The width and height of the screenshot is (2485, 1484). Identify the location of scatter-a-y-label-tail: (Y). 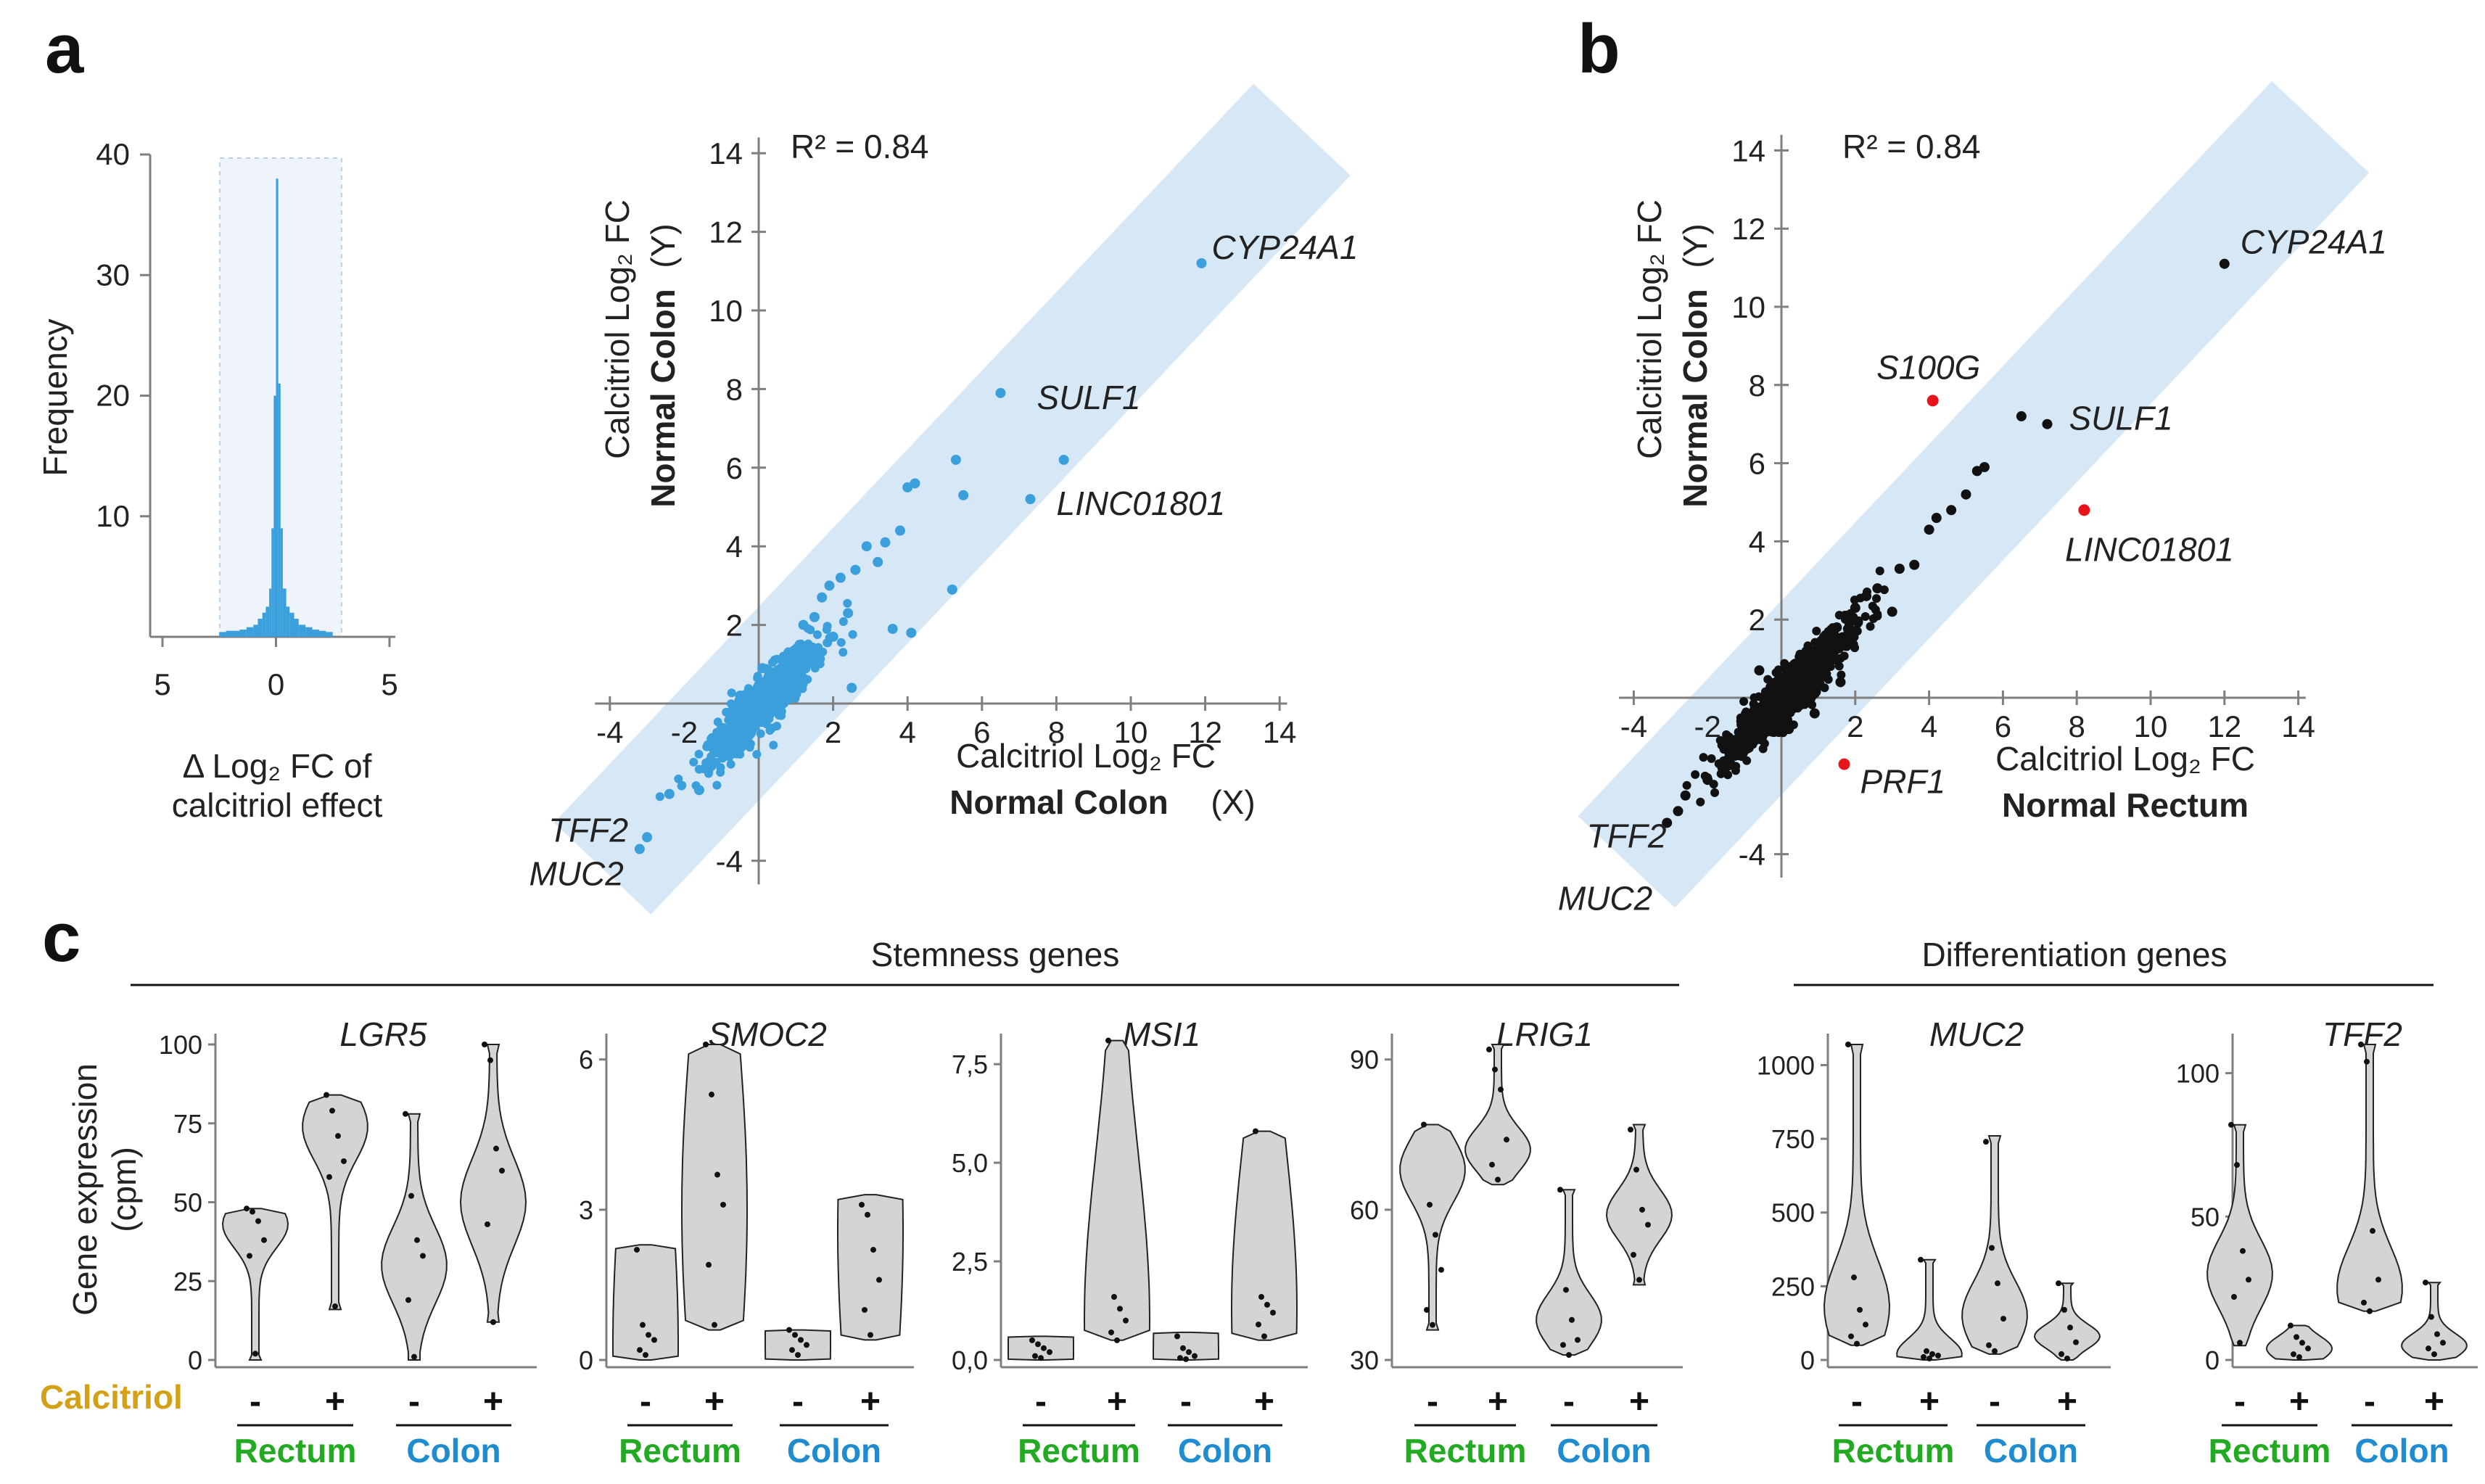
(663, 245).